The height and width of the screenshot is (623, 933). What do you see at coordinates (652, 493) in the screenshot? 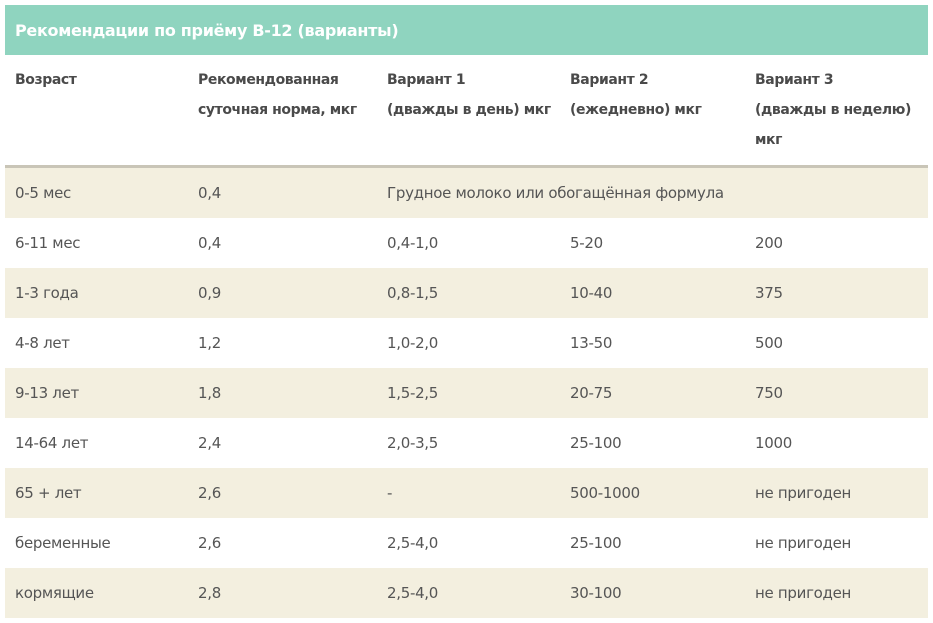
I see `table-cell: 500-1000` at bounding box center [652, 493].